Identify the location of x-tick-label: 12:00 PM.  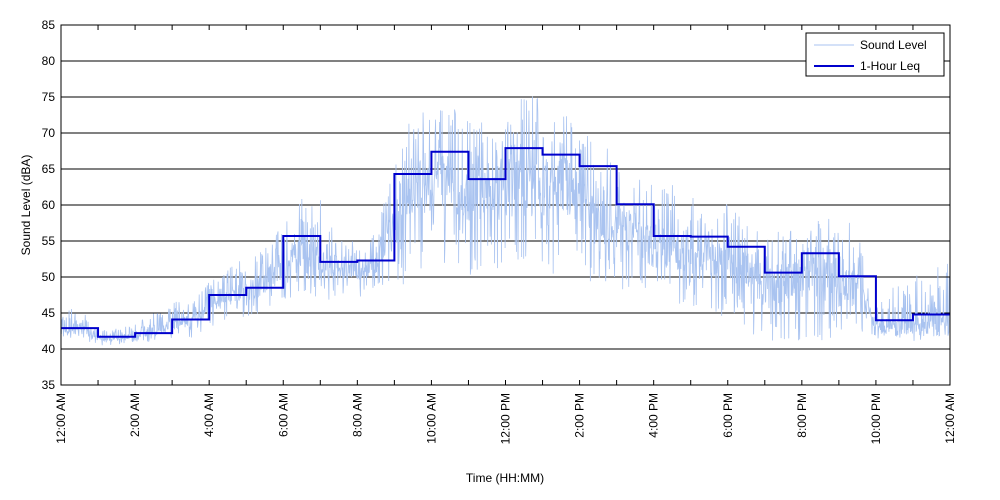
(506, 418).